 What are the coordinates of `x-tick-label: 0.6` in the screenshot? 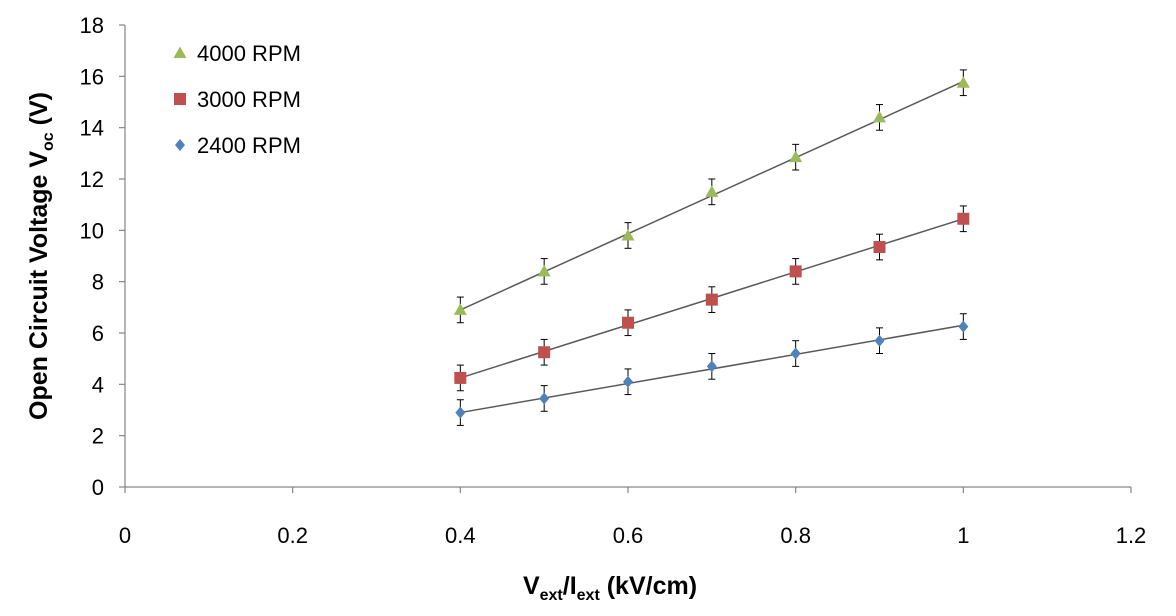 It's located at (628, 535).